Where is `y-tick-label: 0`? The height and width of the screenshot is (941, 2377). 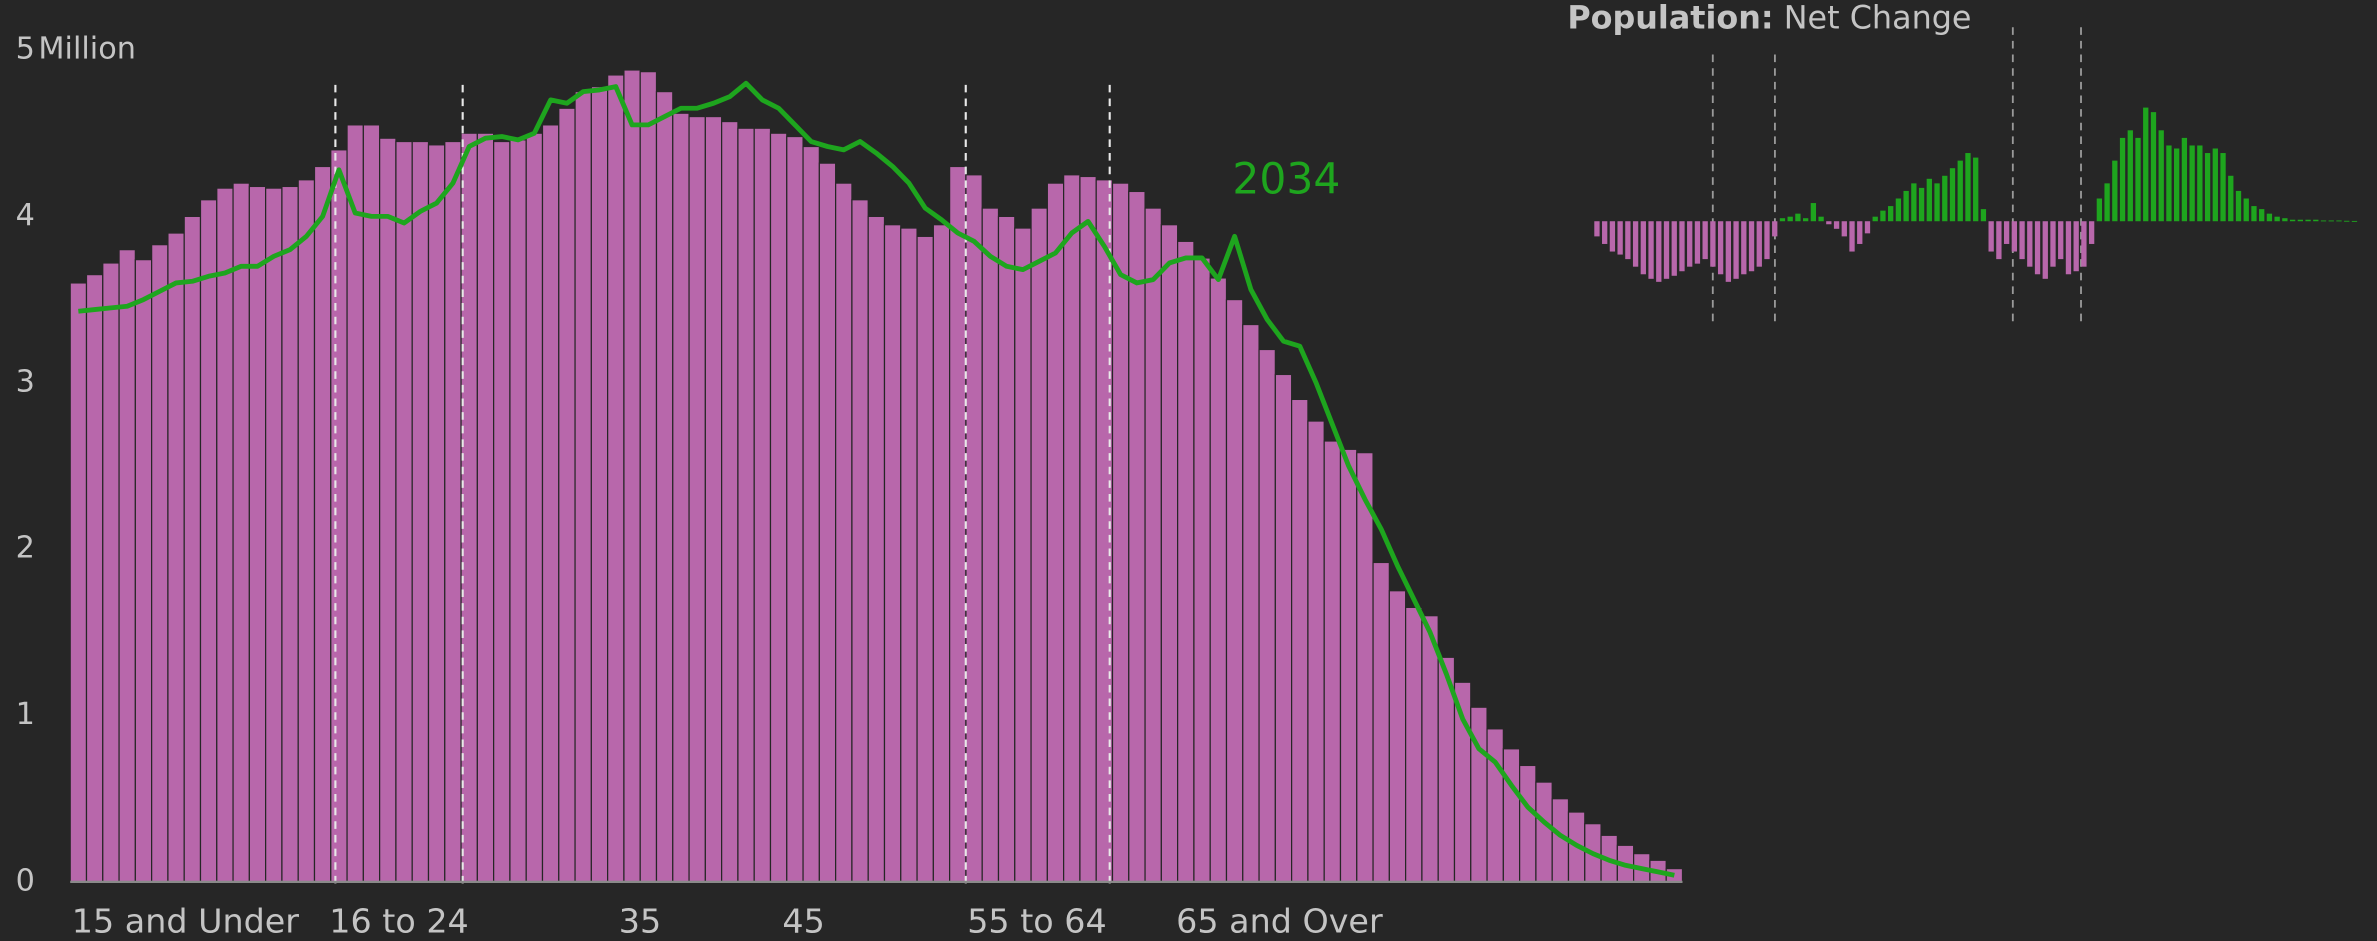
y-tick-label: 0 is located at coordinates (25, 880).